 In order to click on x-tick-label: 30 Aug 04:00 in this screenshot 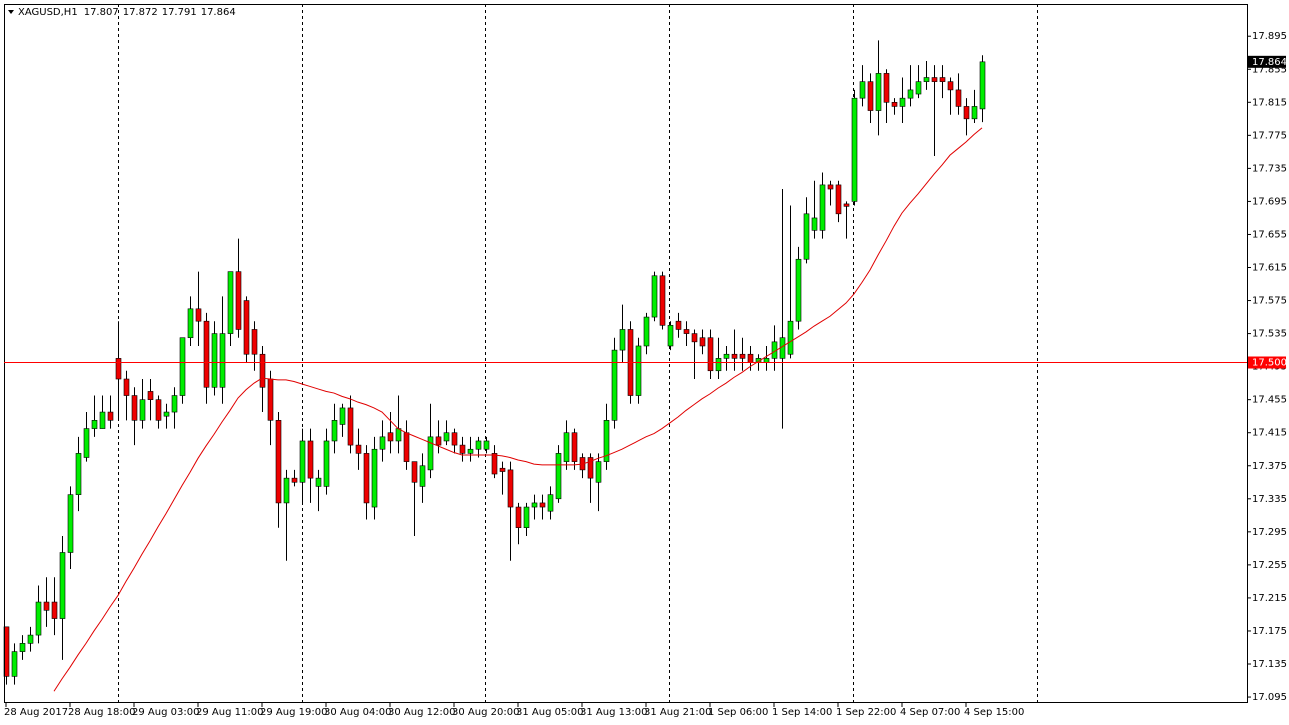, I will do `click(357, 712)`.